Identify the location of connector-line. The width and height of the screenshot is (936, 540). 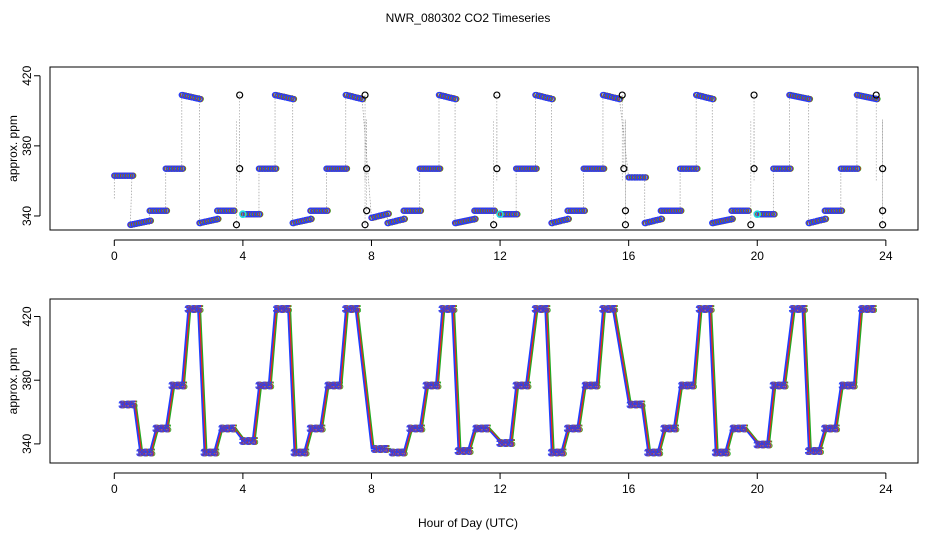
(366, 156).